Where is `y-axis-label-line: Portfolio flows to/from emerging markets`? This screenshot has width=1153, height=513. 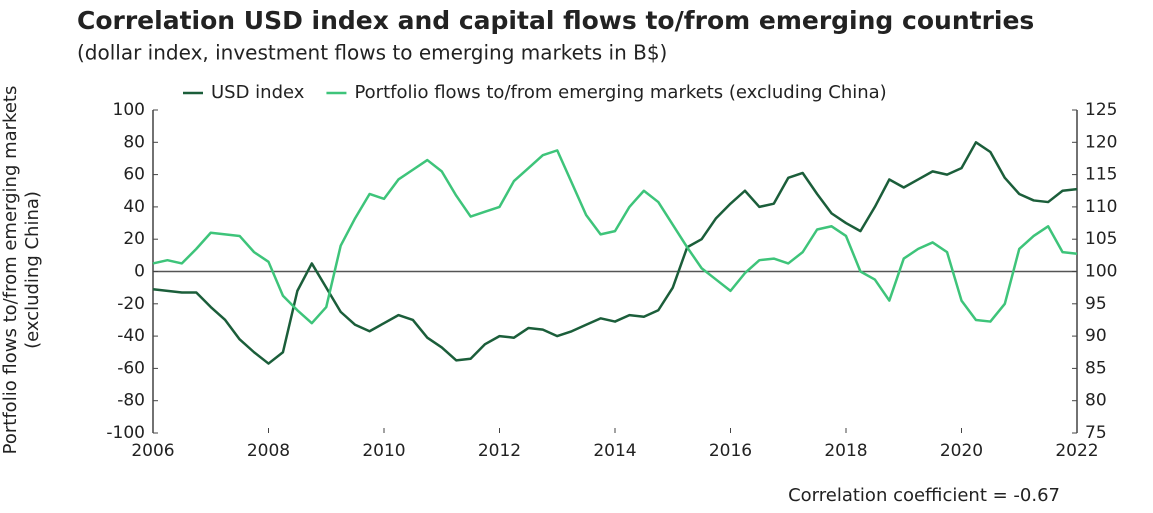
y-axis-label-line: Portfolio flows to/from emerging markets is located at coordinates (10, 270).